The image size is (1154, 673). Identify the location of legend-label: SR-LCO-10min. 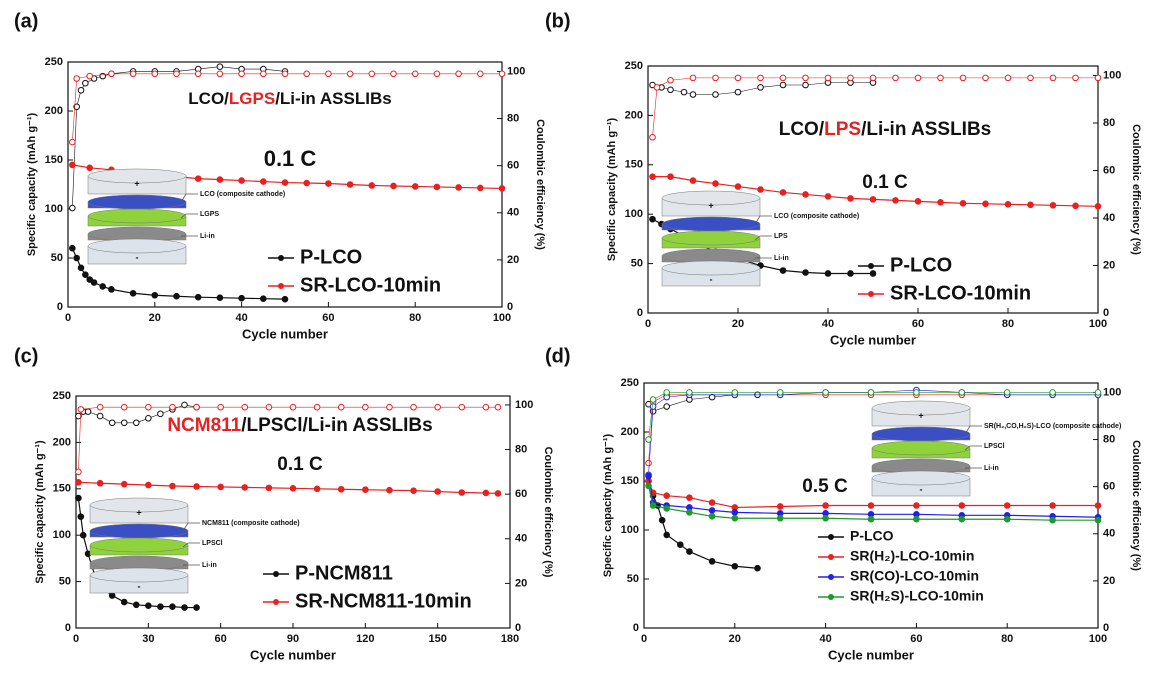
(370, 285).